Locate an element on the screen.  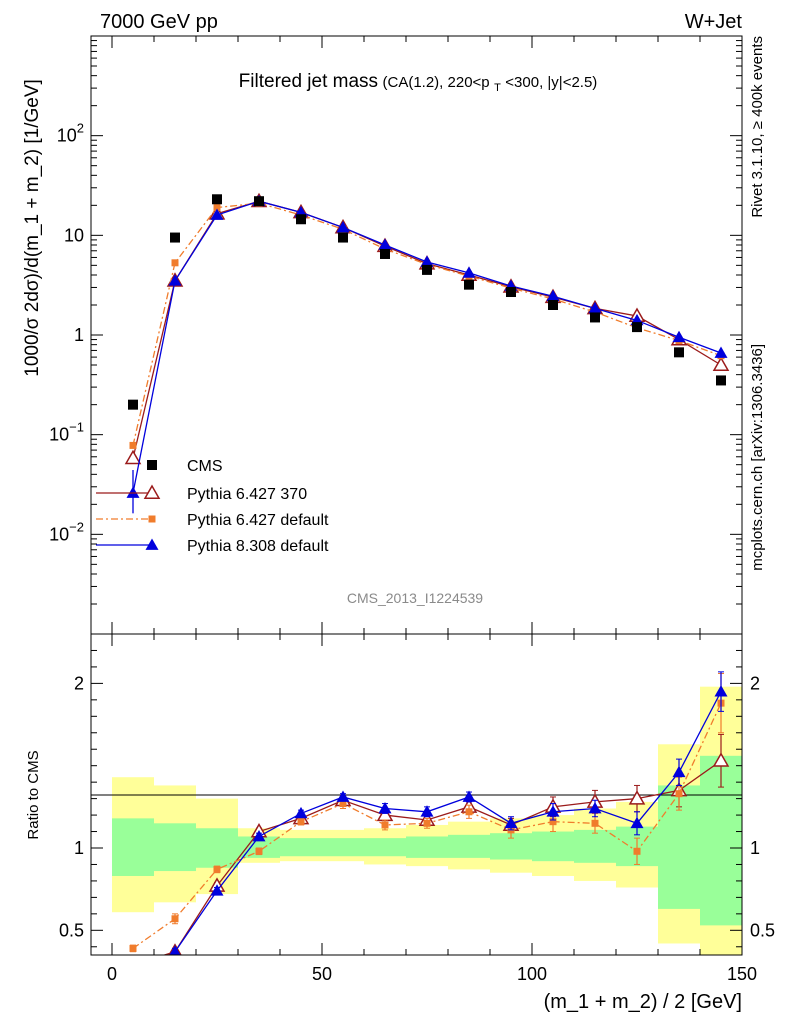
main-y-label: 1000/σ 2dσ)/d(m_1 + m_2) [1/GeV] is located at coordinates (32, 228).